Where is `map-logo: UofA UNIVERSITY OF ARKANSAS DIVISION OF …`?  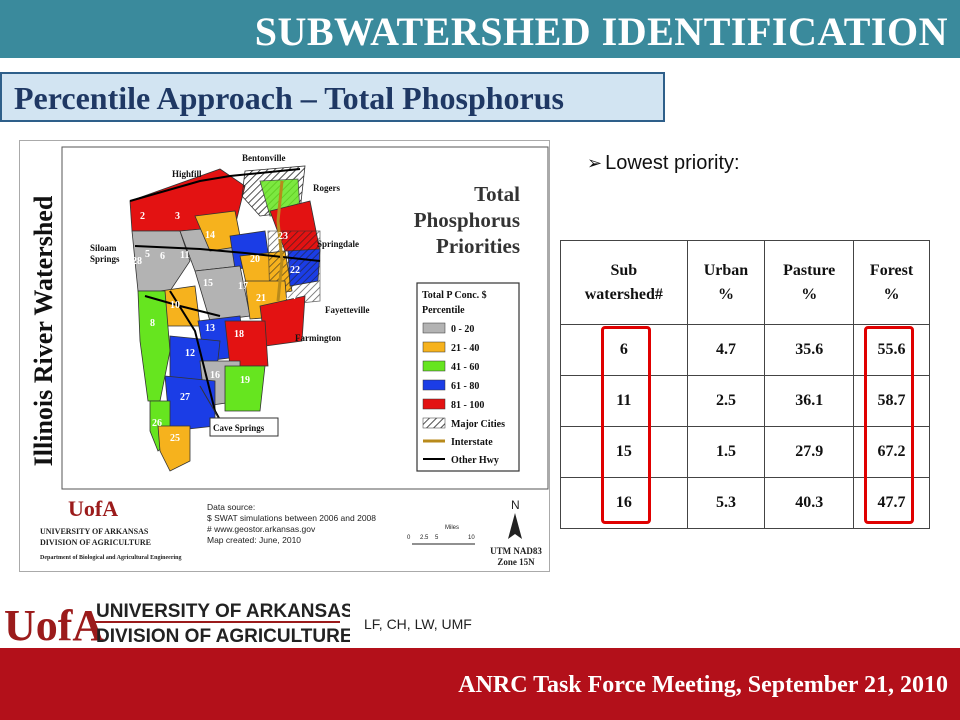
map-logo: UofA UNIVERSITY OF ARKANSAS DIVISION OF … is located at coordinates (111, 528).